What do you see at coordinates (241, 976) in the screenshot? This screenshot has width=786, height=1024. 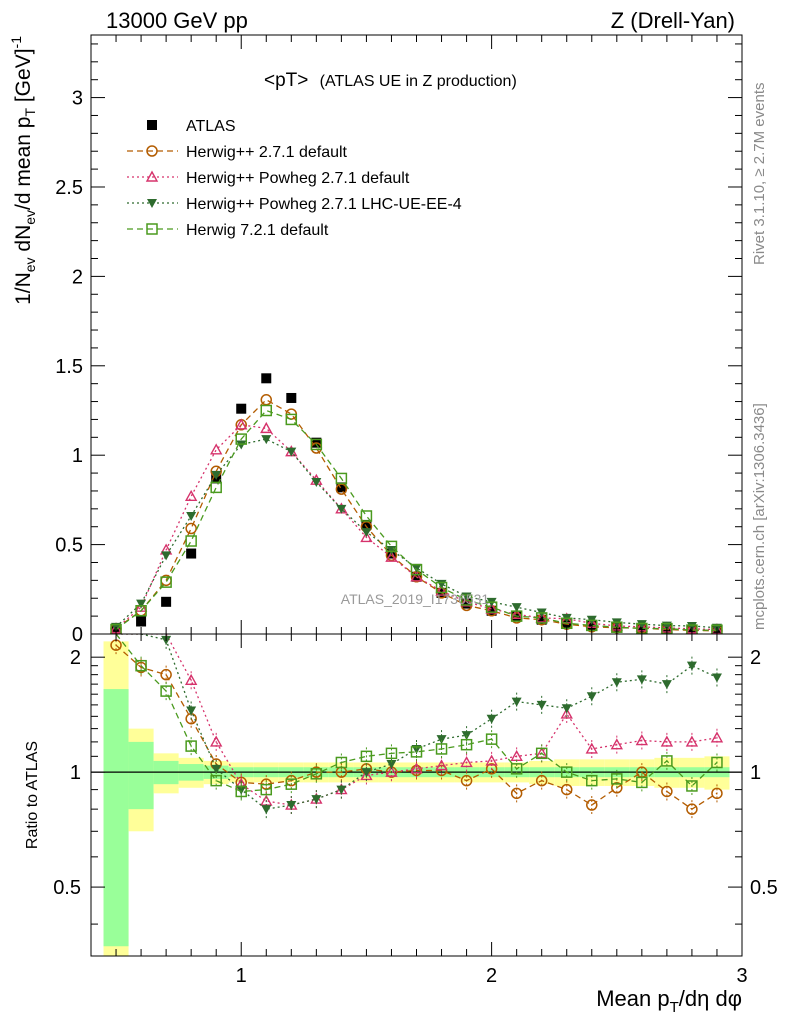 I see `x-tick-label: 1` at bounding box center [241, 976].